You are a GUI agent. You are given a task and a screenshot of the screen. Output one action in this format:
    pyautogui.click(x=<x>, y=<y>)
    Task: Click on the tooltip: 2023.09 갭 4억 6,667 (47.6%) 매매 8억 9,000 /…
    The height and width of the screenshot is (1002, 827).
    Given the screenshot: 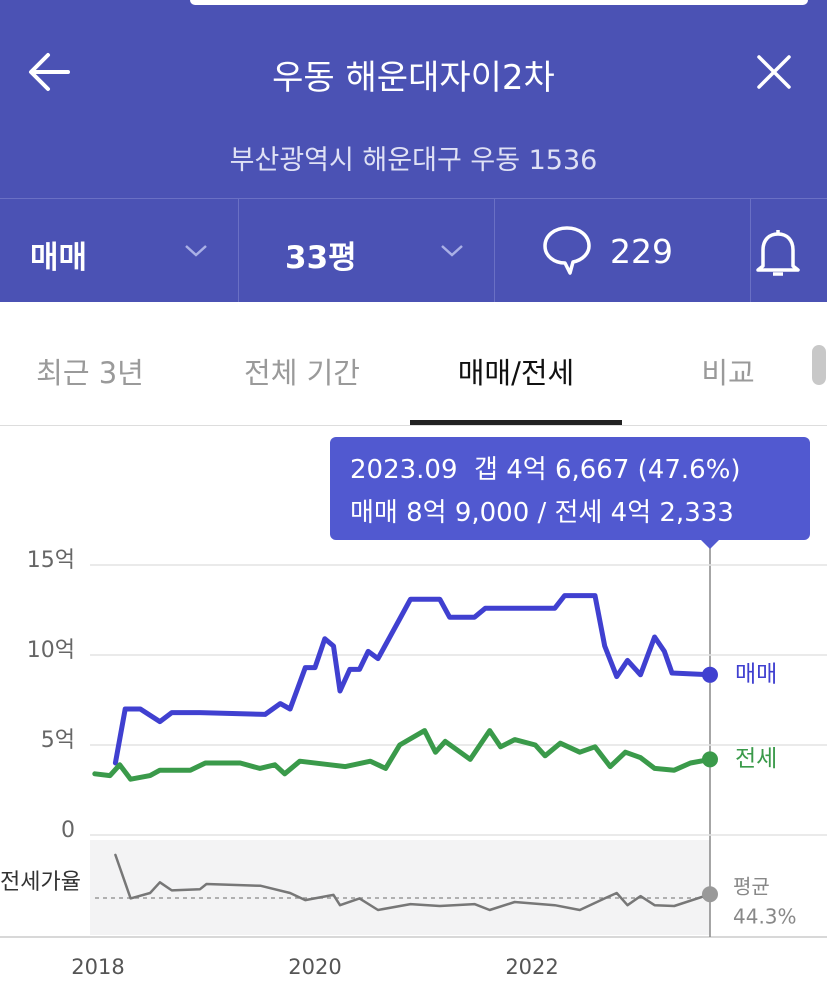 What is the action you would take?
    pyautogui.click(x=570, y=488)
    